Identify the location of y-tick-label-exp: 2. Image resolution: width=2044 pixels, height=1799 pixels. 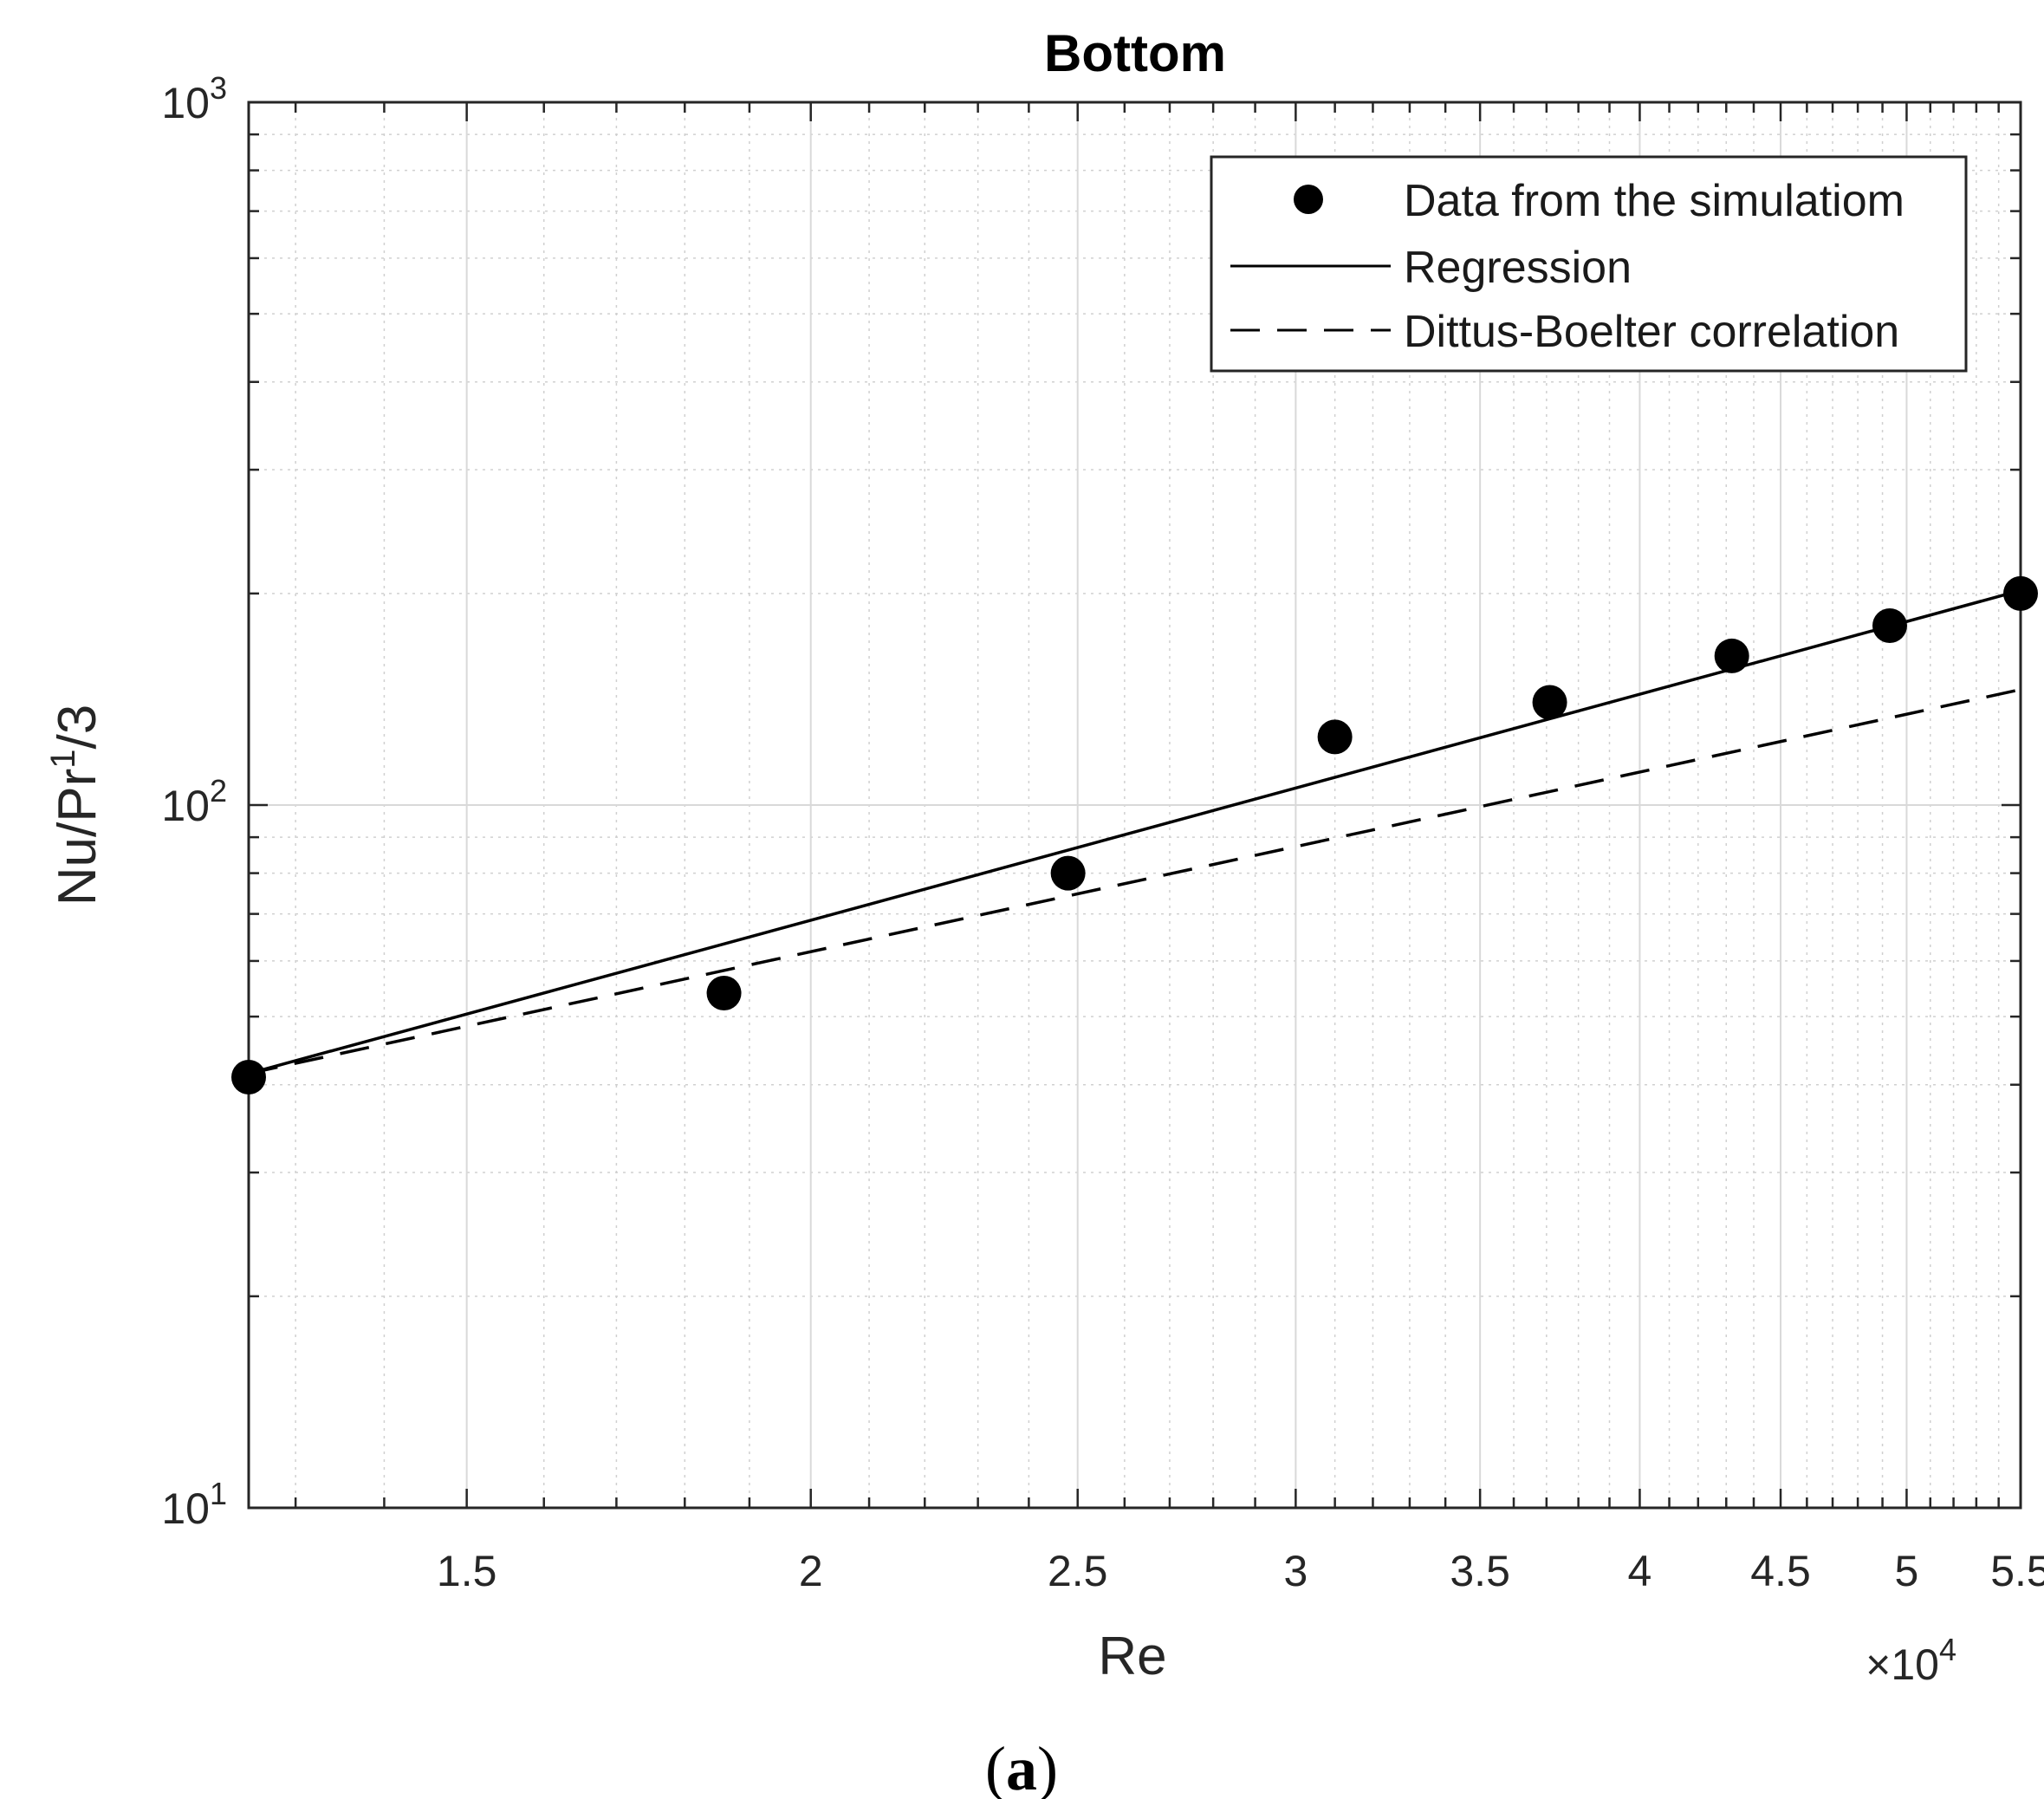
(219, 791).